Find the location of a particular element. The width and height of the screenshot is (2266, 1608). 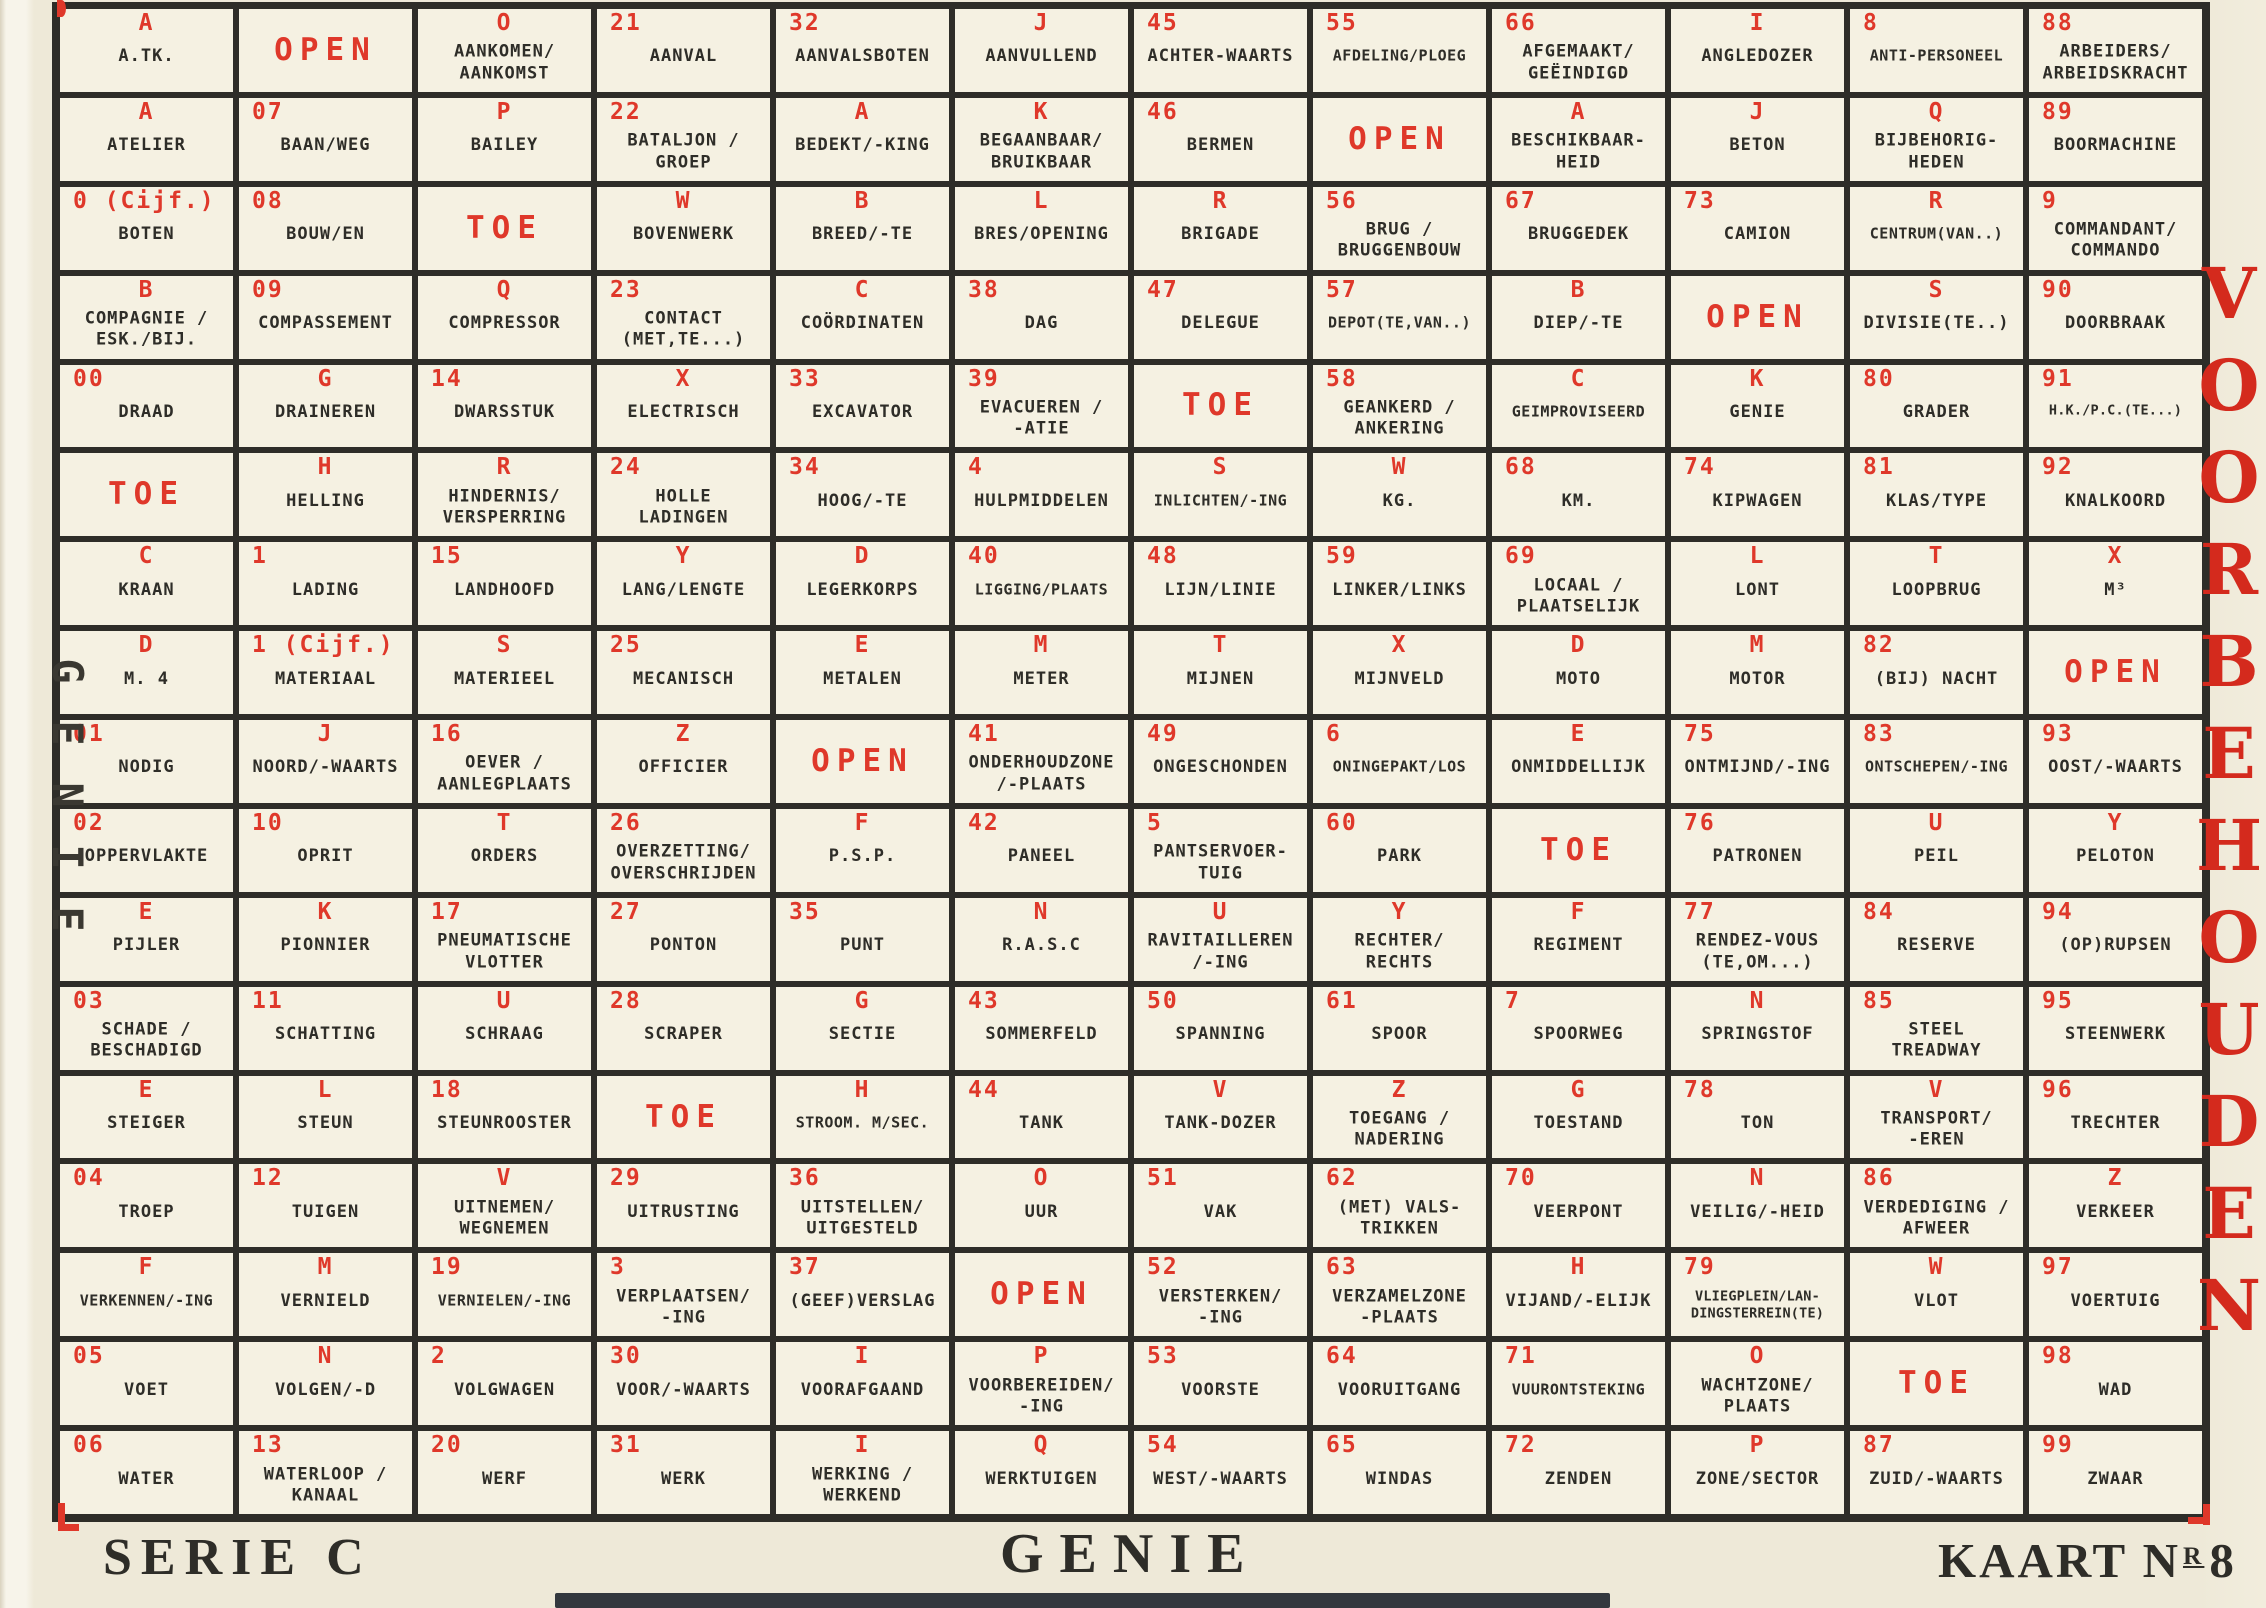

grid-cell: 16 OEVER / AANLEGPLAATS is located at coordinates (504, 761).